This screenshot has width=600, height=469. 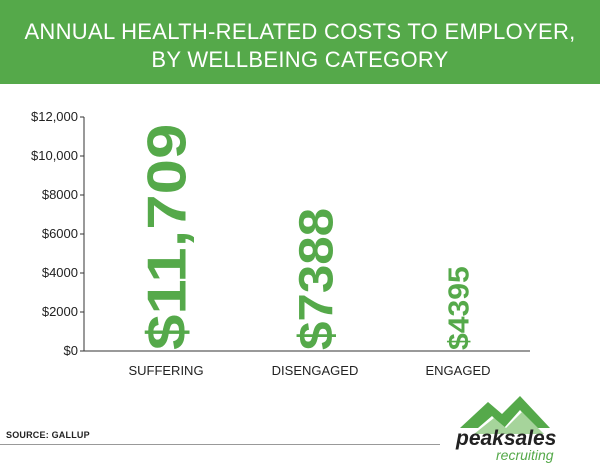 I want to click on y-tick-label: $6000, so click(x=60, y=233).